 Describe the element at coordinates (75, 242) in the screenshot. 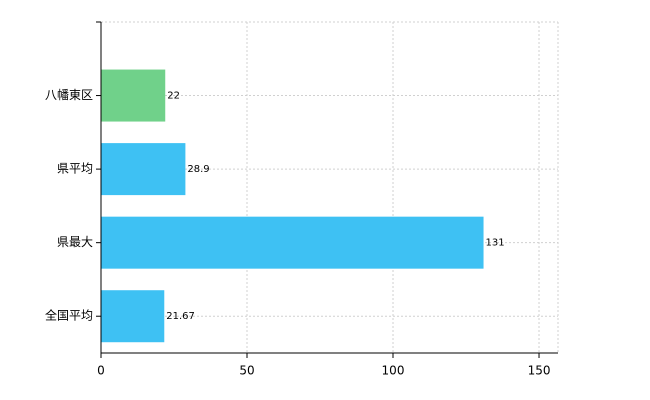

I see `y-tick-label: 県最大` at that location.